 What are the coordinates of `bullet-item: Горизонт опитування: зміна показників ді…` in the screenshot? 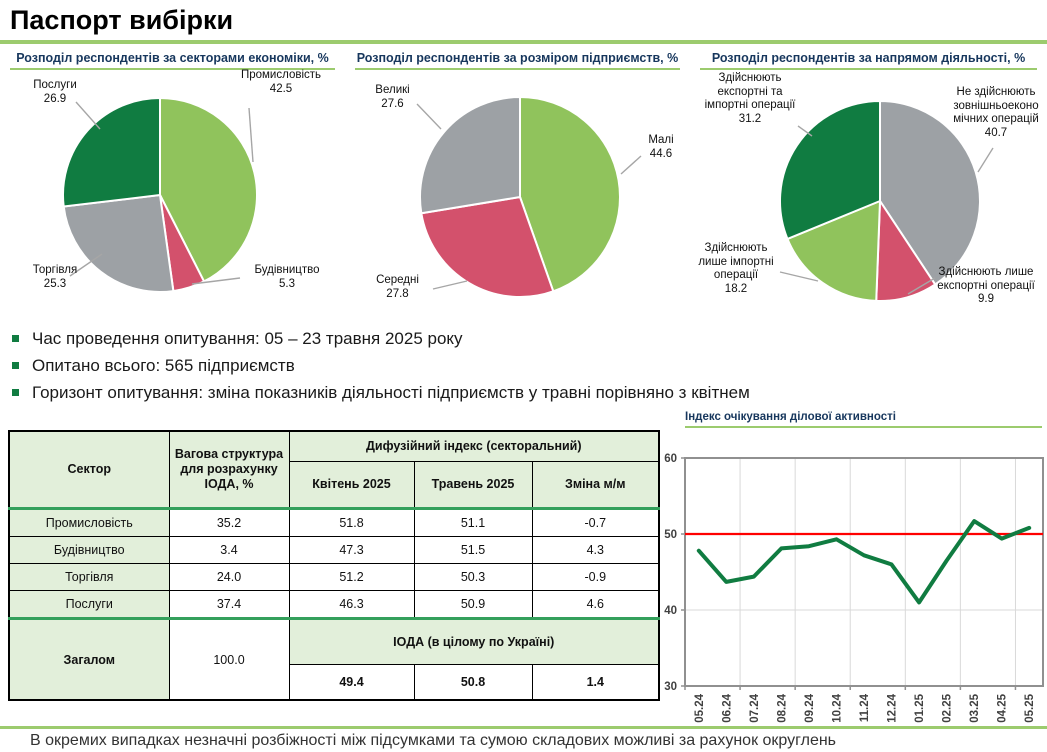 It's located at (528, 392).